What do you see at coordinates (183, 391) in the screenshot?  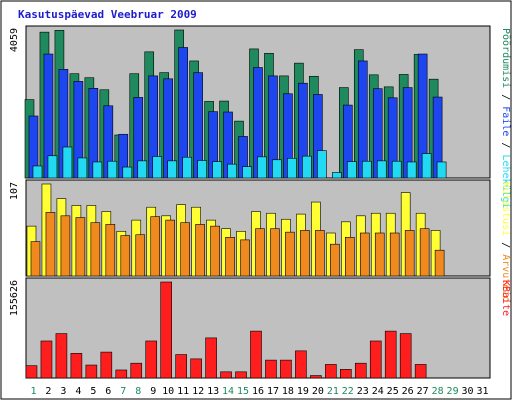 I see `day-label-11: 11` at bounding box center [183, 391].